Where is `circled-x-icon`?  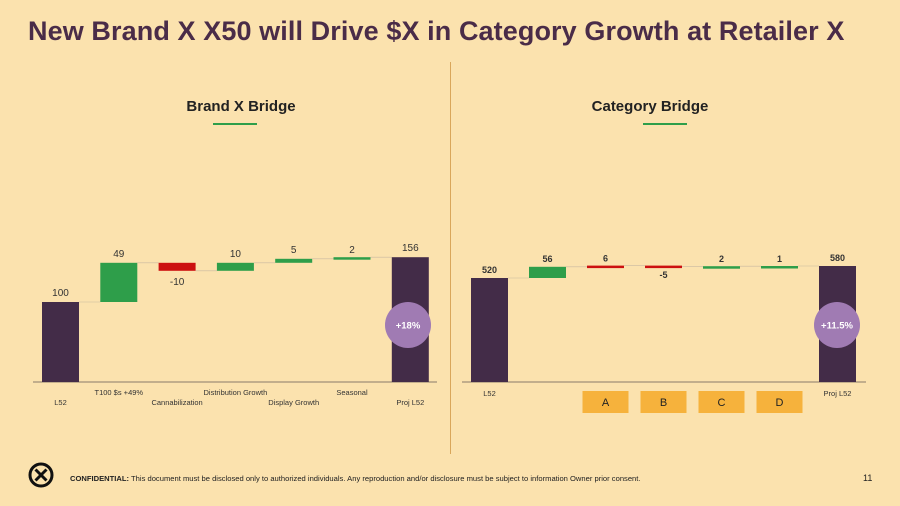
circled-x-icon is located at coordinates (41, 475).